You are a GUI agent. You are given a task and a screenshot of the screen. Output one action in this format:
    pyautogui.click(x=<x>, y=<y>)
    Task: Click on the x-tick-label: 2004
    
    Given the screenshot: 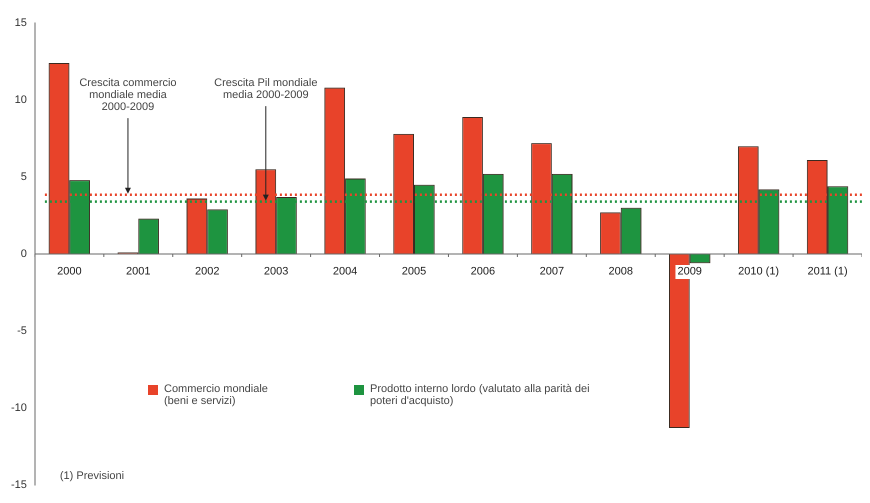 What is the action you would take?
    pyautogui.click(x=345, y=272)
    